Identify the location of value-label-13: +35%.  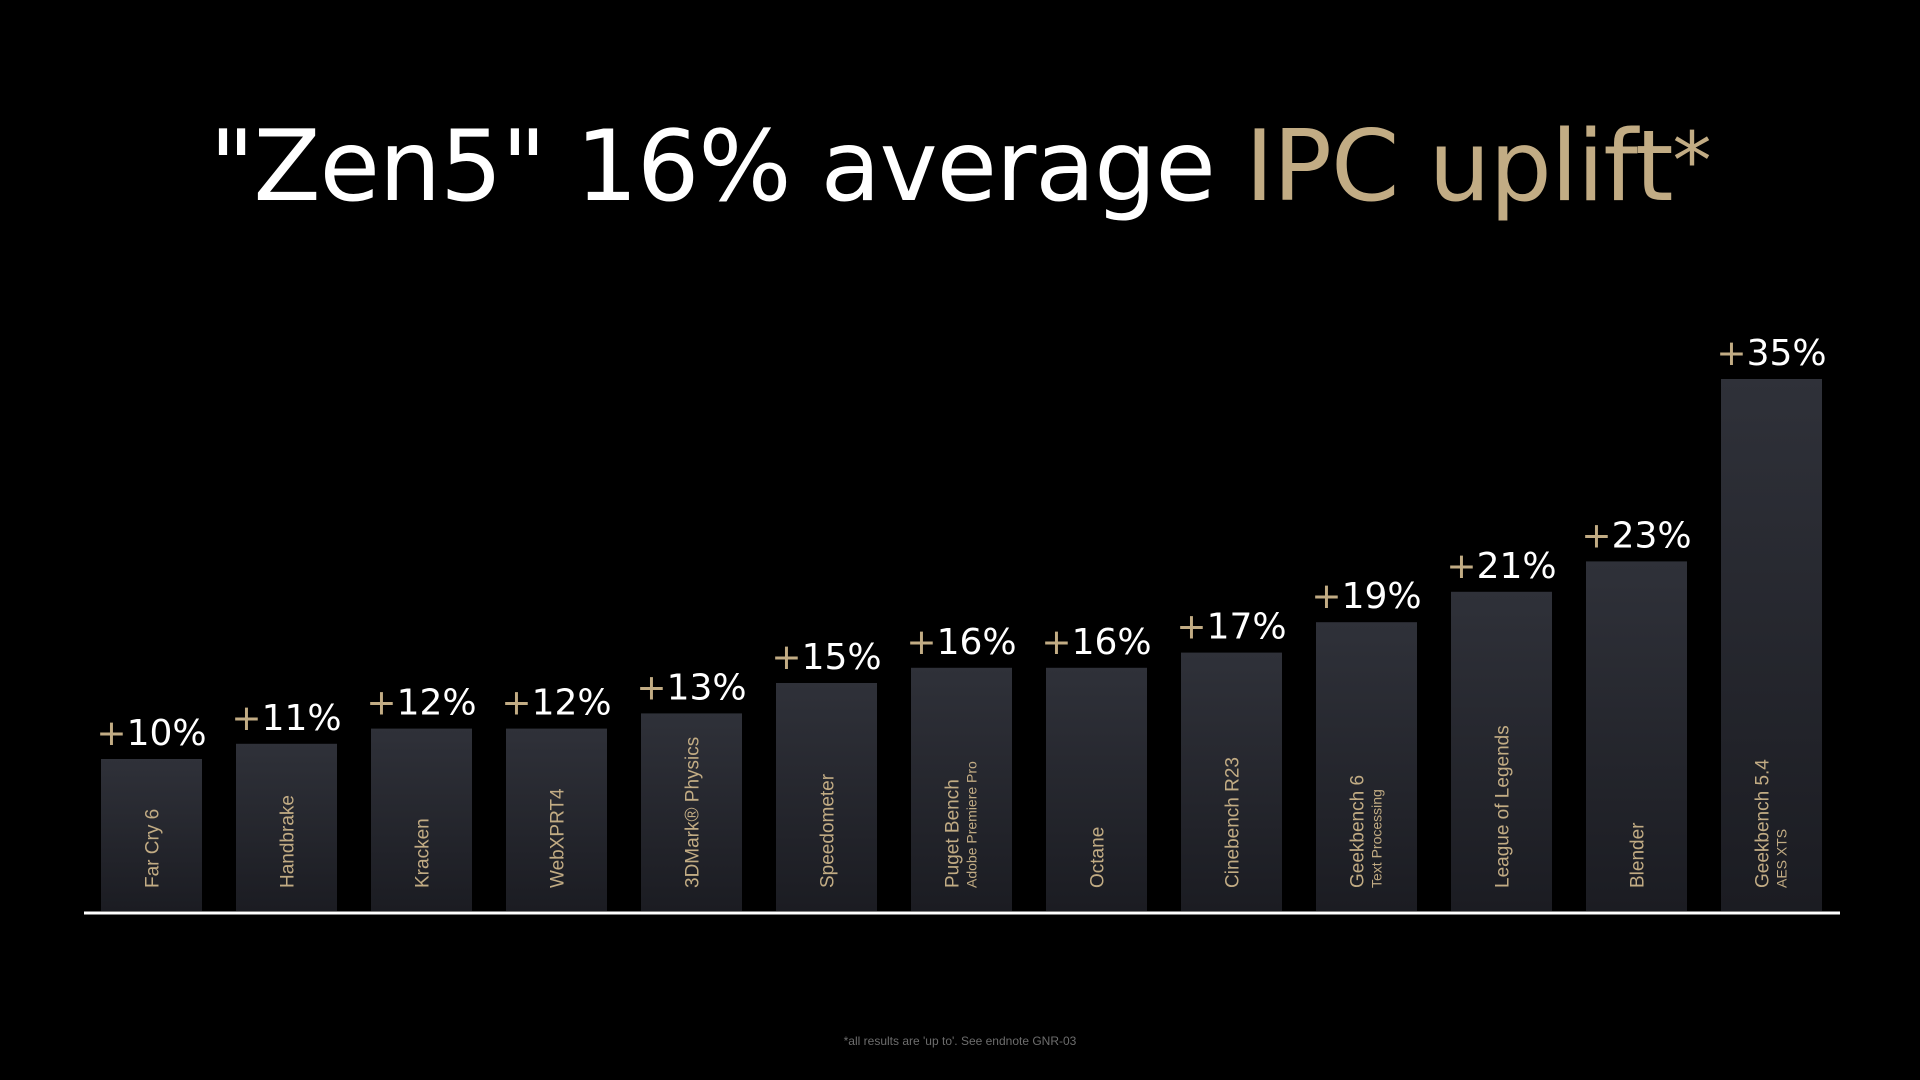
(1771, 353).